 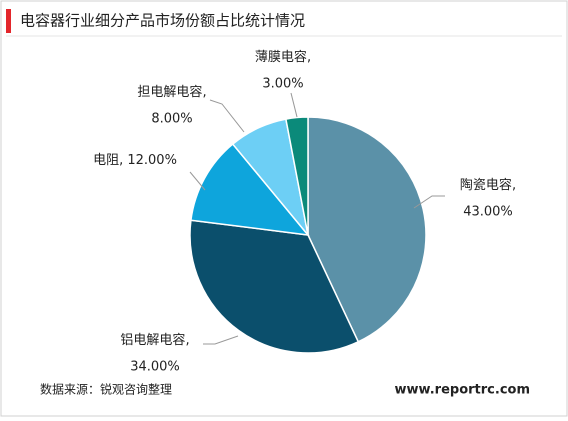 I want to click on category-label: 铝电解电容, so click(x=152, y=340).